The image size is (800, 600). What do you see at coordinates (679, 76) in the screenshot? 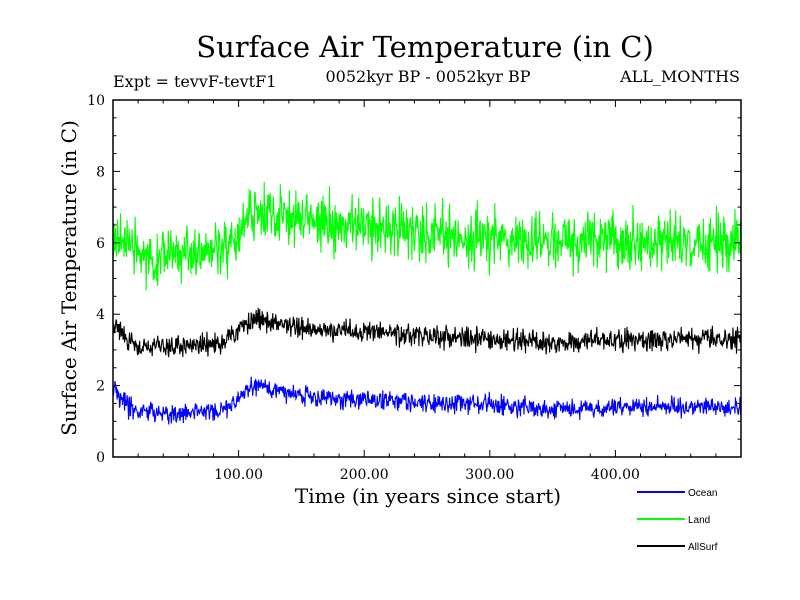
I see `subtitle-right: ALL_MONTHS` at bounding box center [679, 76].